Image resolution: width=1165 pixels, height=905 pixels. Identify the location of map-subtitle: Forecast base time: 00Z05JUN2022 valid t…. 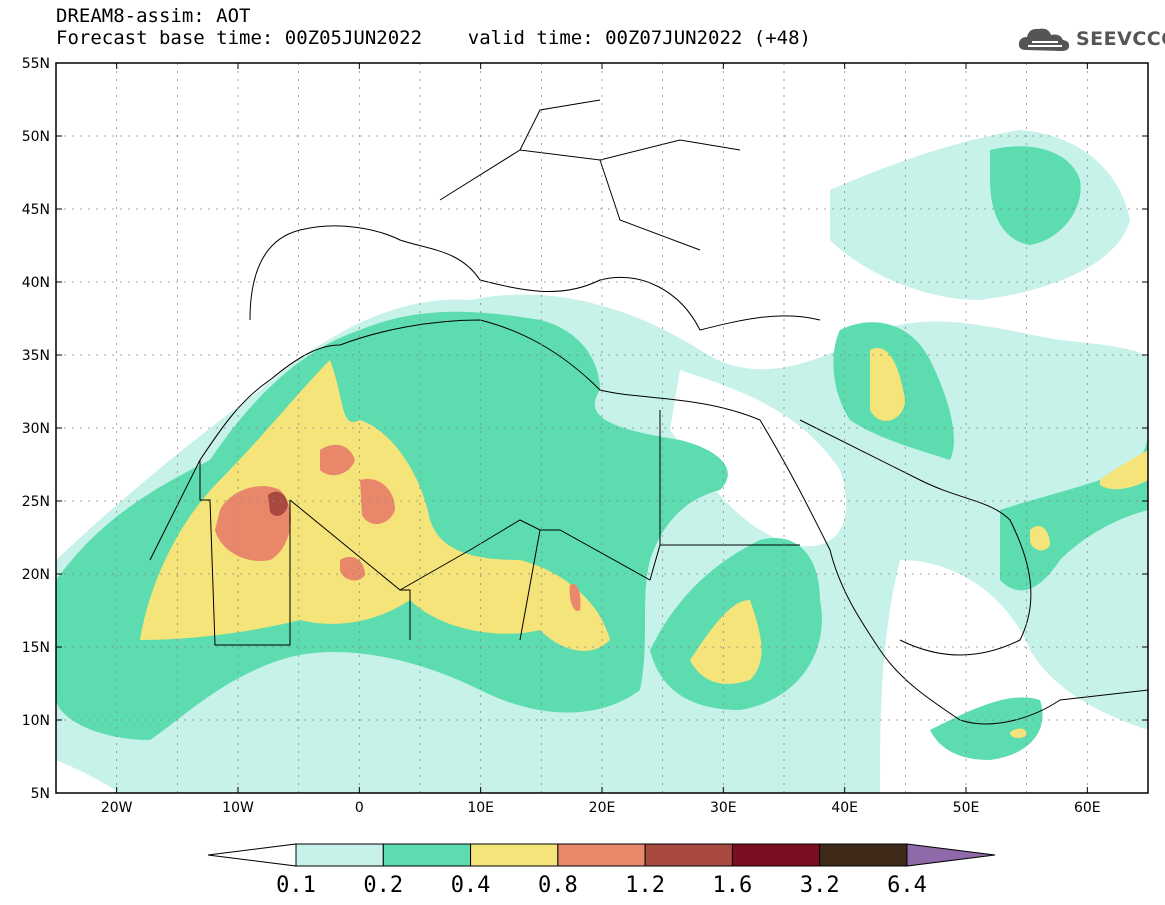
(433, 38).